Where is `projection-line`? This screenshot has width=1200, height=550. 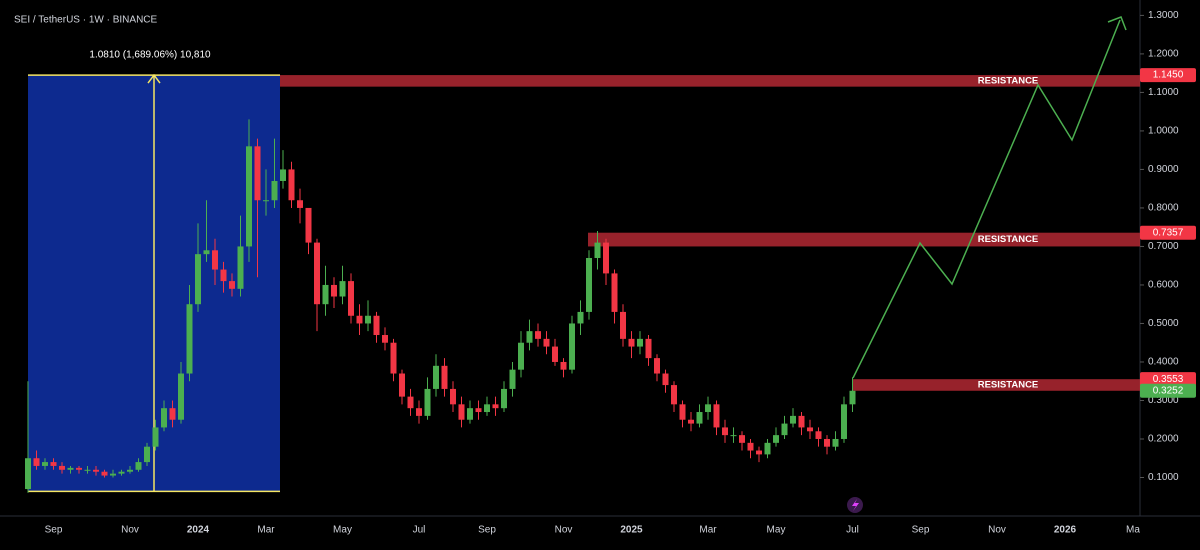
projection-line is located at coordinates (986, 199).